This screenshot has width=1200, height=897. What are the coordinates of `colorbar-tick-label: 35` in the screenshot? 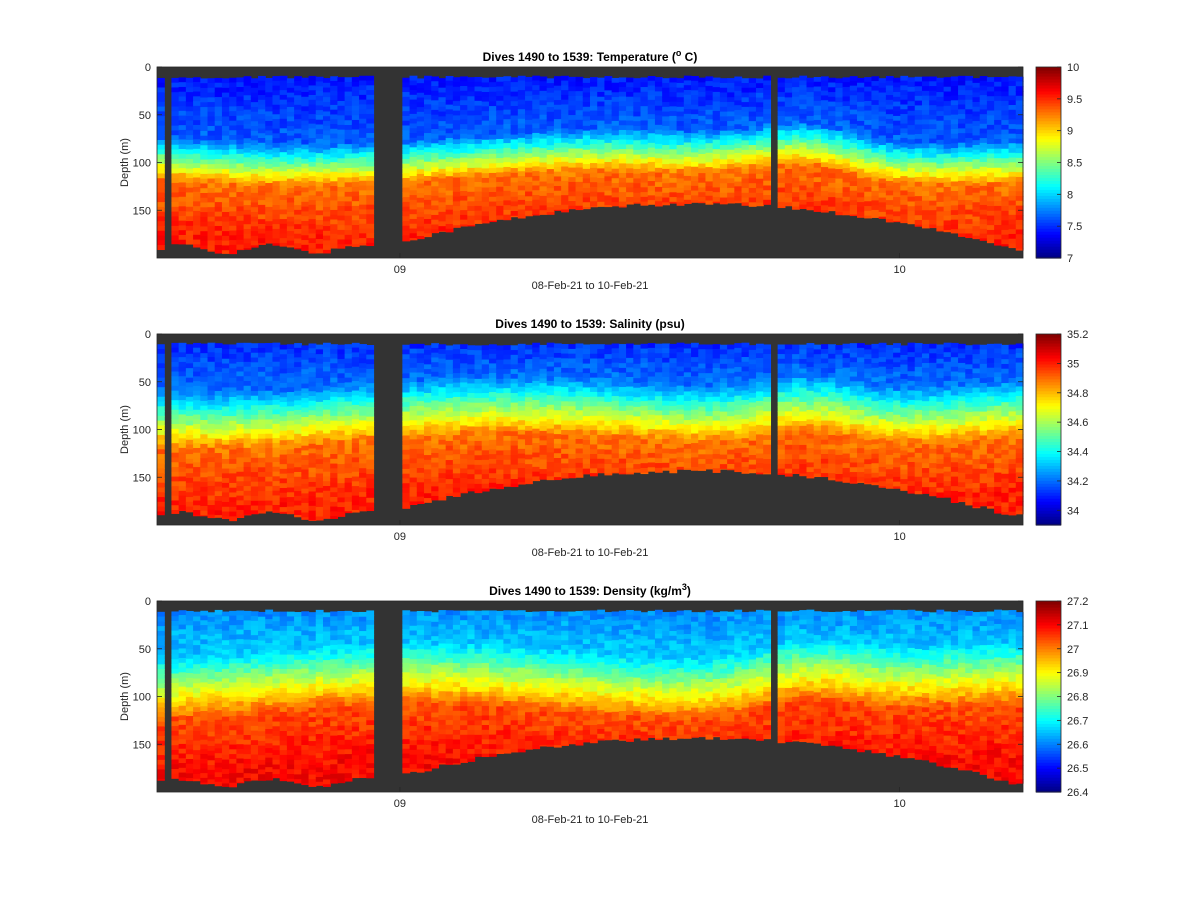 It's located at (1073, 364).